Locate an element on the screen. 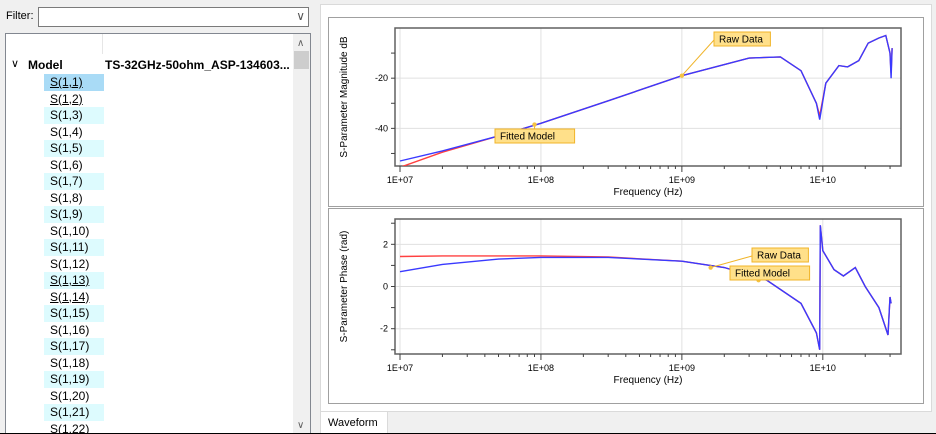  collapse-chevron-icon: ∨ is located at coordinates (15, 64).